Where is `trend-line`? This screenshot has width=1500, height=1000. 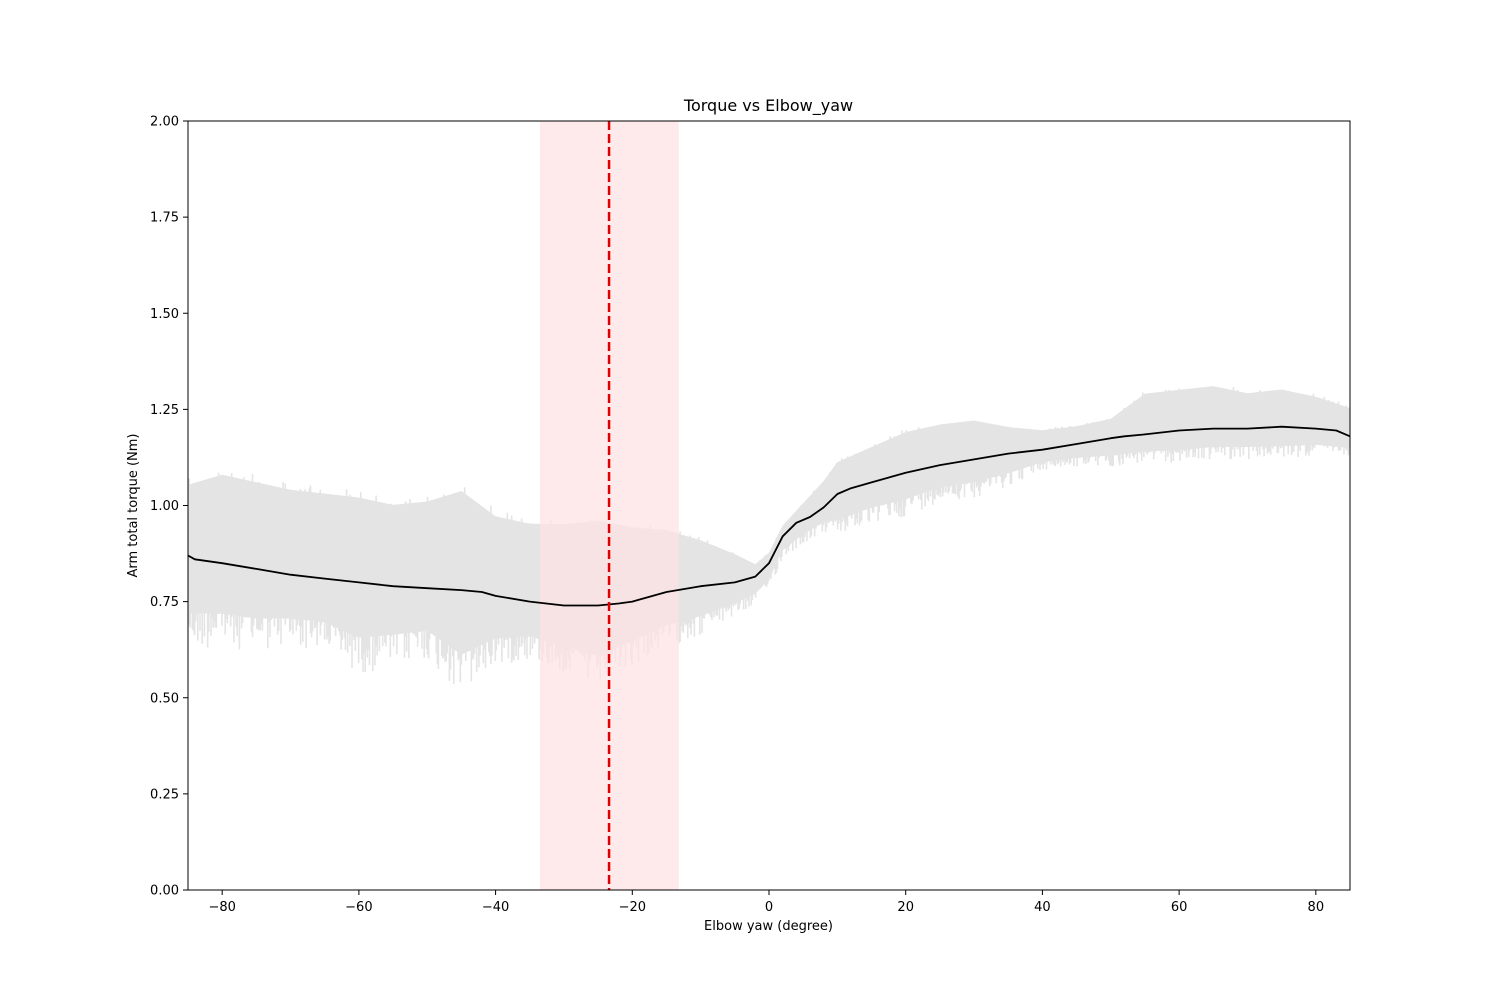 trend-line is located at coordinates (769, 516).